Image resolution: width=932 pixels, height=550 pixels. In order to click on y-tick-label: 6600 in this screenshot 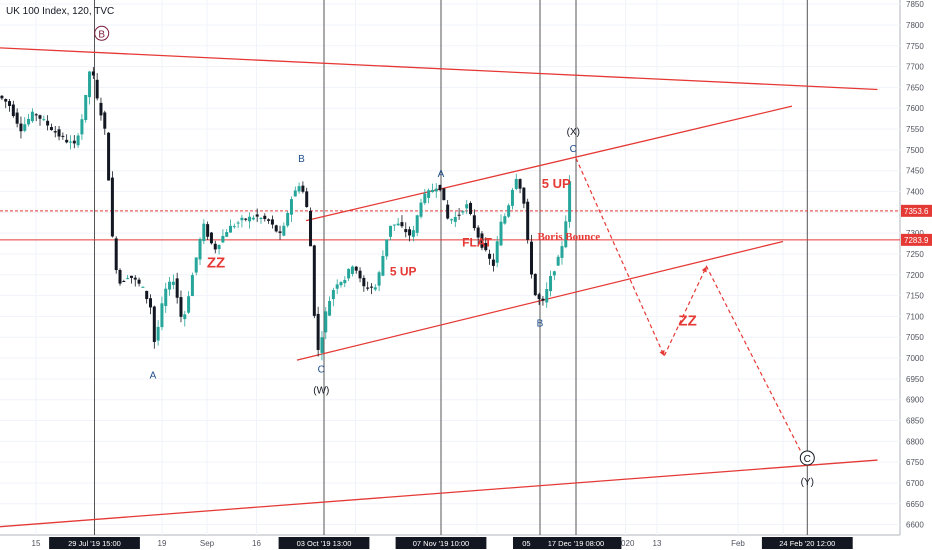, I will do `click(915, 525)`.